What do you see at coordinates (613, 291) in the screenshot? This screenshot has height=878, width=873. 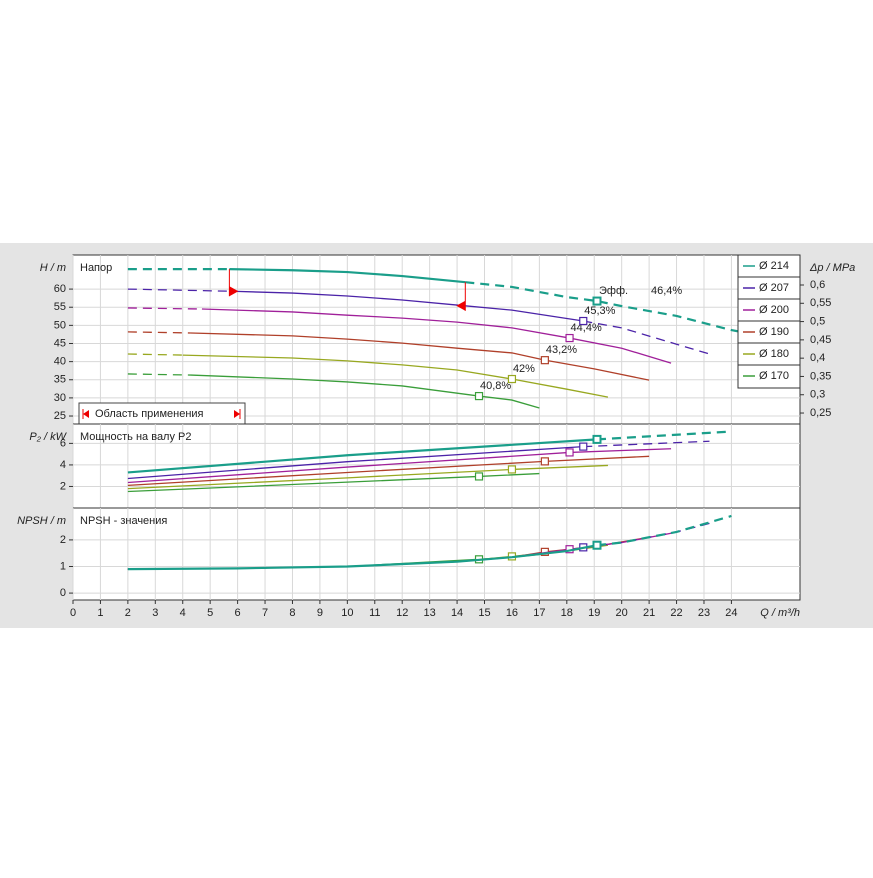 I see `efficiency-prefix: Эфф.` at bounding box center [613, 291].